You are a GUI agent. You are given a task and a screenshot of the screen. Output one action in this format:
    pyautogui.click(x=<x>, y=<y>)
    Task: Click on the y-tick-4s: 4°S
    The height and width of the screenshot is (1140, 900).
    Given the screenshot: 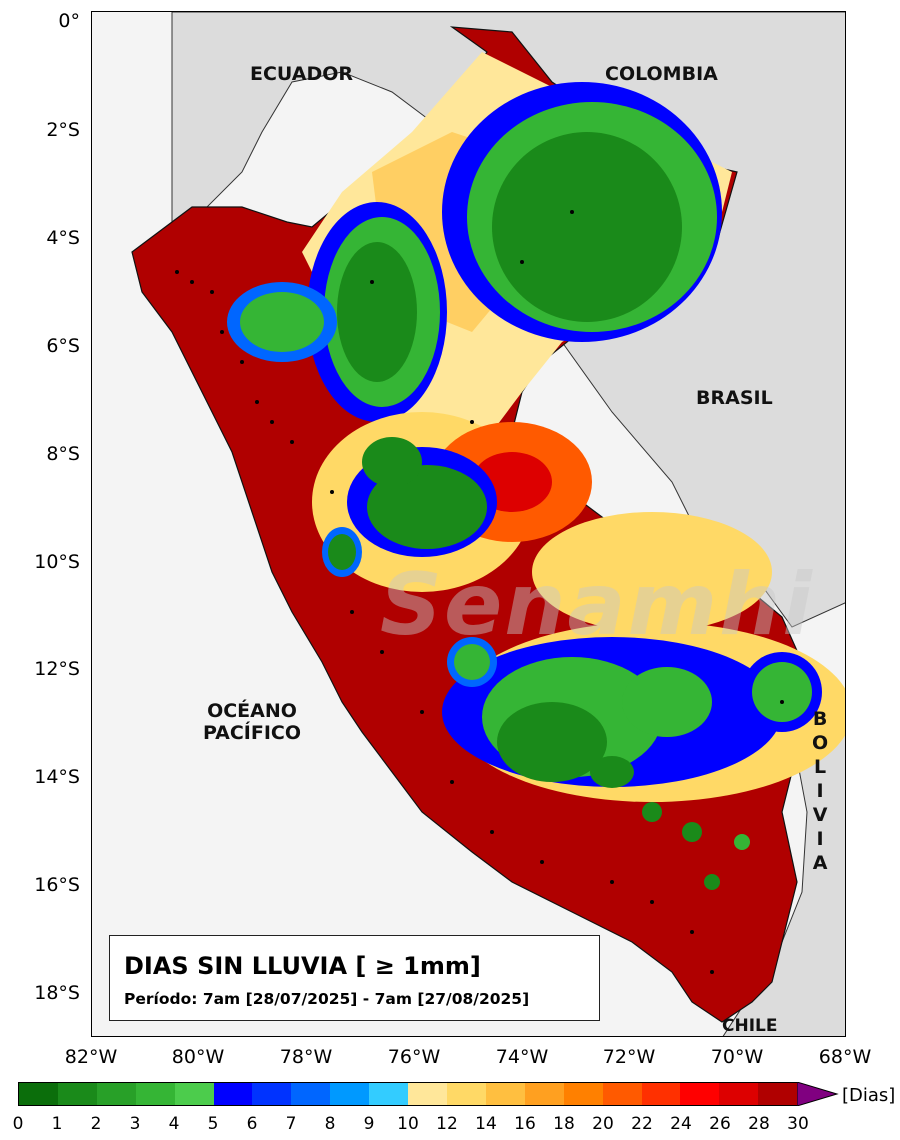 What is the action you would take?
    pyautogui.click(x=63, y=238)
    